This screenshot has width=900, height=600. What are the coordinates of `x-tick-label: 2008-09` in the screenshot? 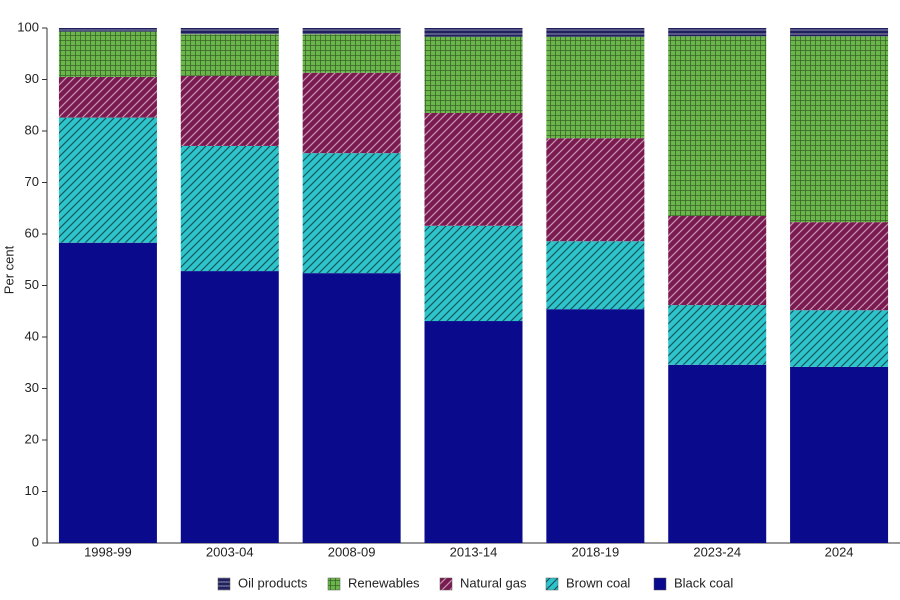 It's located at (352, 551).